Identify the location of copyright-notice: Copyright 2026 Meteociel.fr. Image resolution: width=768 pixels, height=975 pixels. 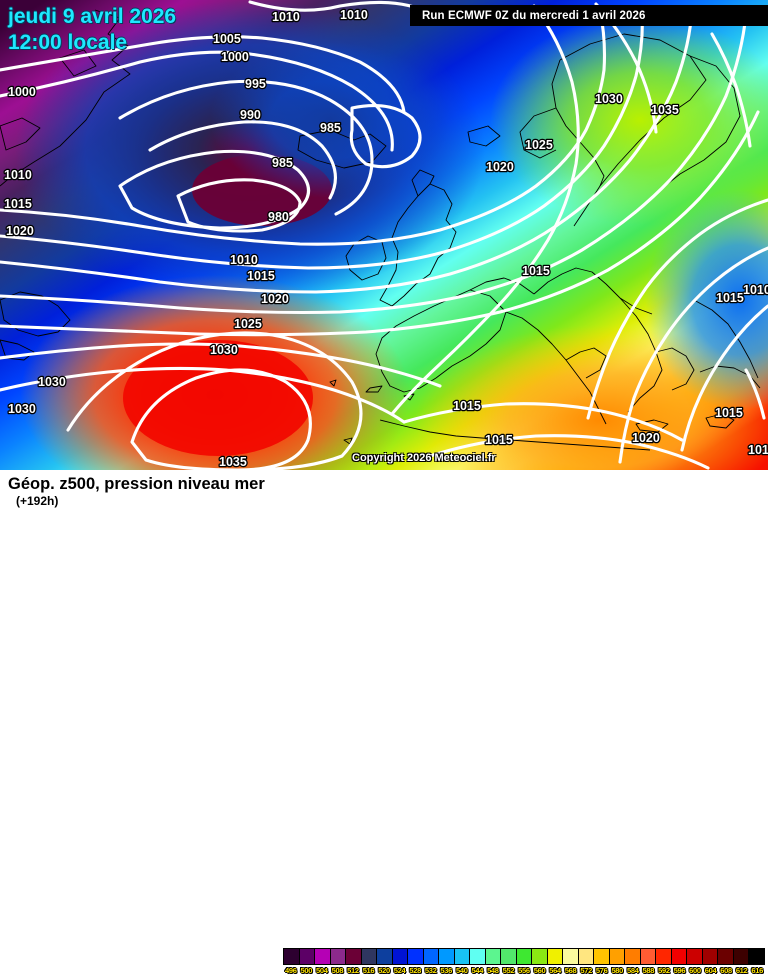
(424, 458).